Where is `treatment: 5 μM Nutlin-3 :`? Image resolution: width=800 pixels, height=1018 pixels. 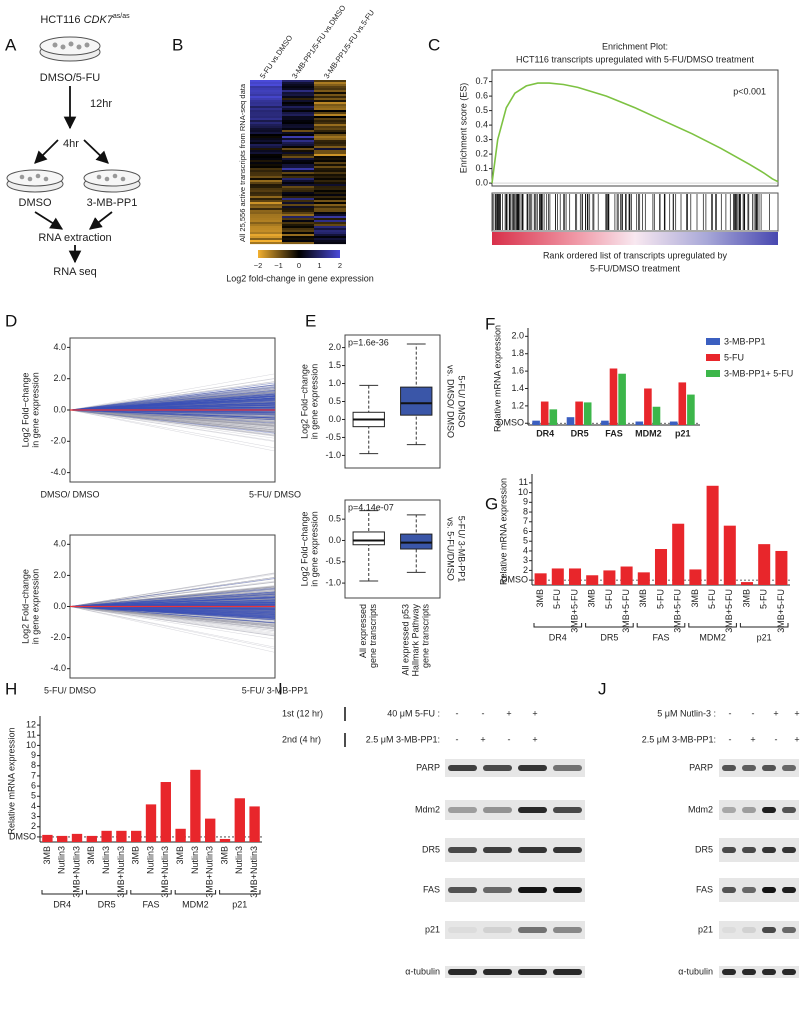
treatment: 5 μM Nutlin-3 : is located at coordinates (686, 713).